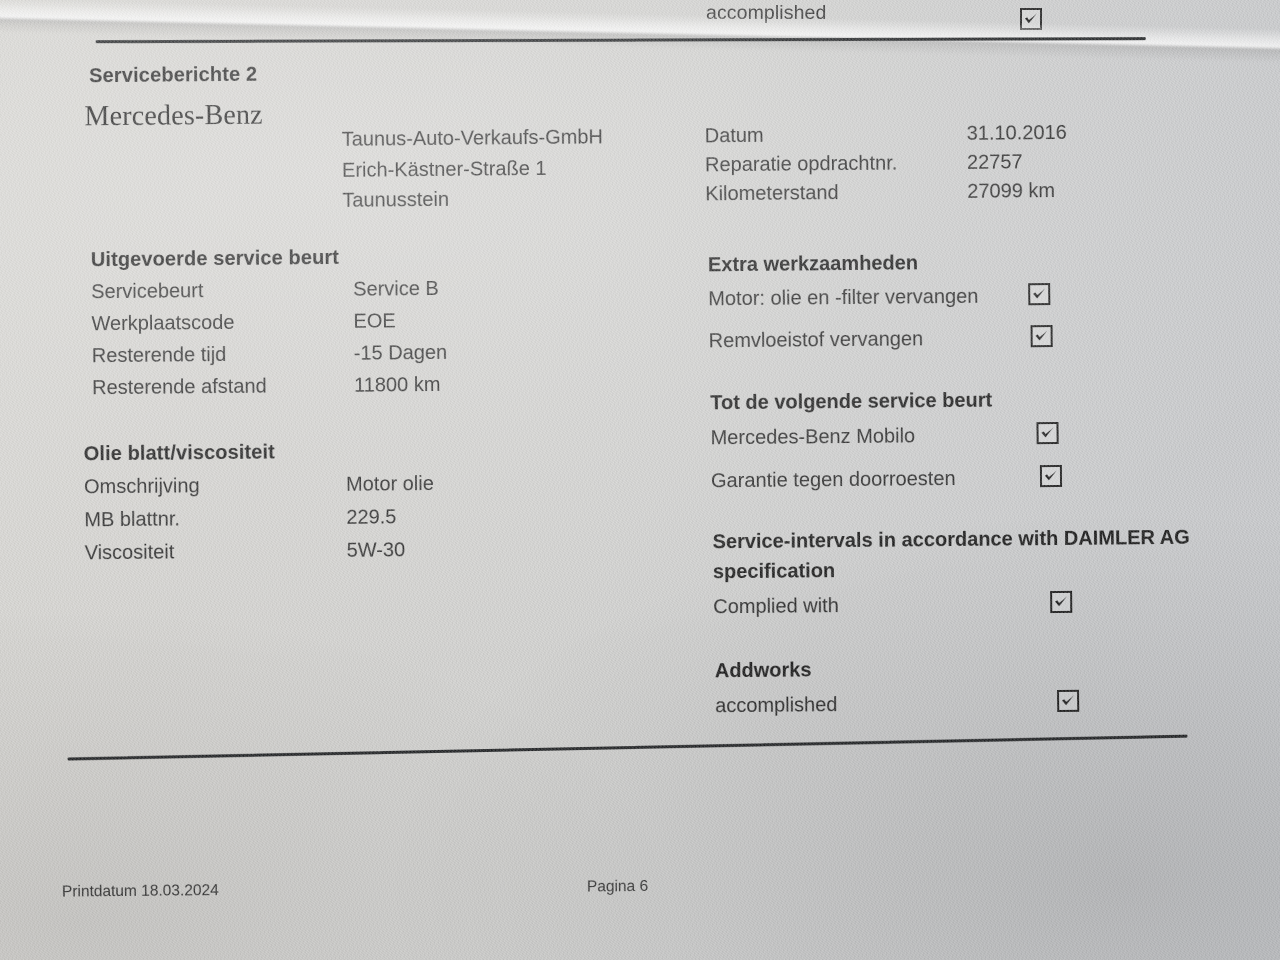 The width and height of the screenshot is (1280, 960). Describe the element at coordinates (179, 453) in the screenshot. I see `oil-sheet-title: Olie blatt/viscositeit` at that location.